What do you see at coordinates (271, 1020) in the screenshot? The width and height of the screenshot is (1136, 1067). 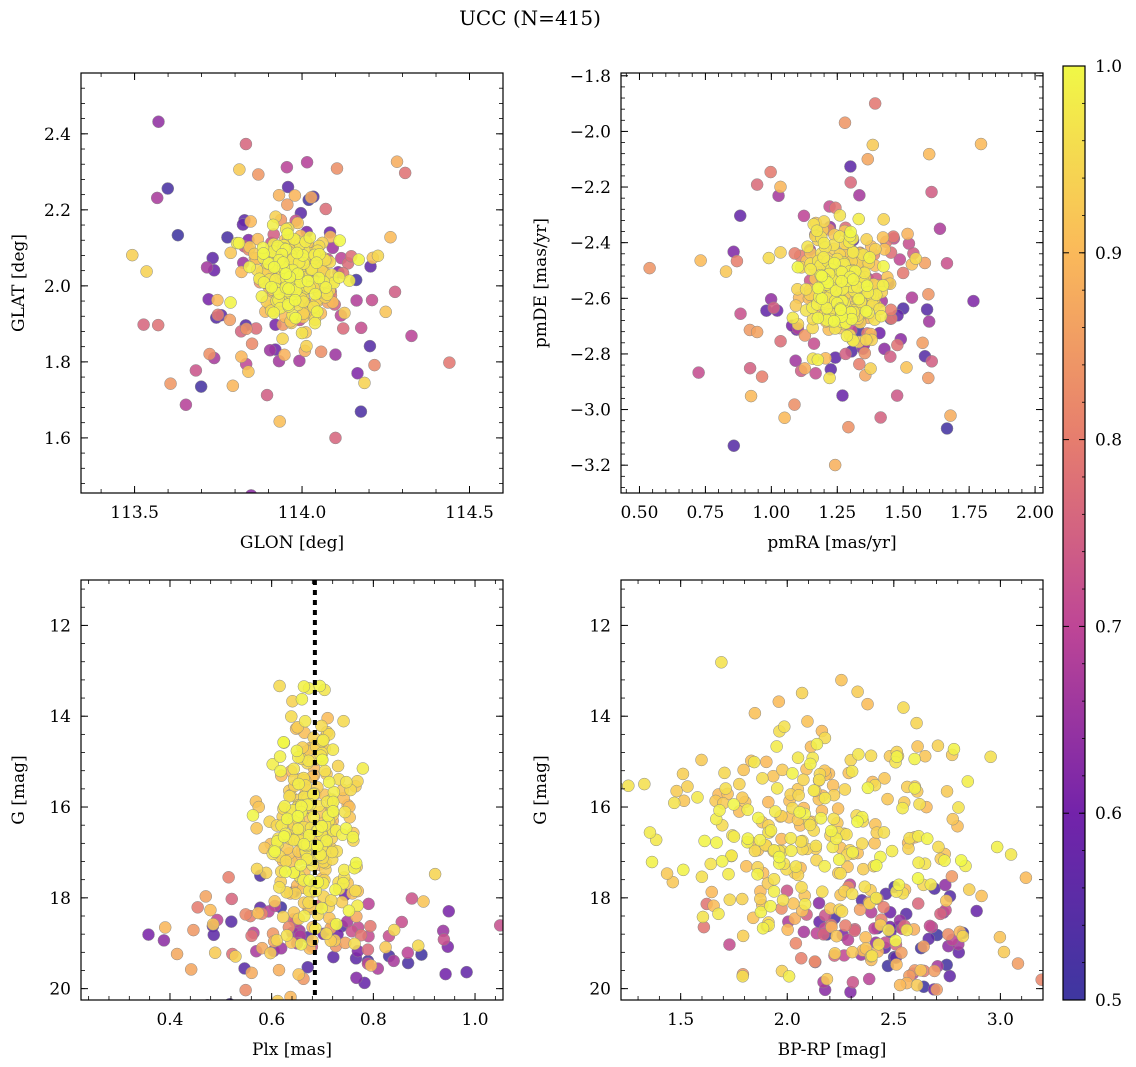 I see `x-tick-label: 0.6` at bounding box center [271, 1020].